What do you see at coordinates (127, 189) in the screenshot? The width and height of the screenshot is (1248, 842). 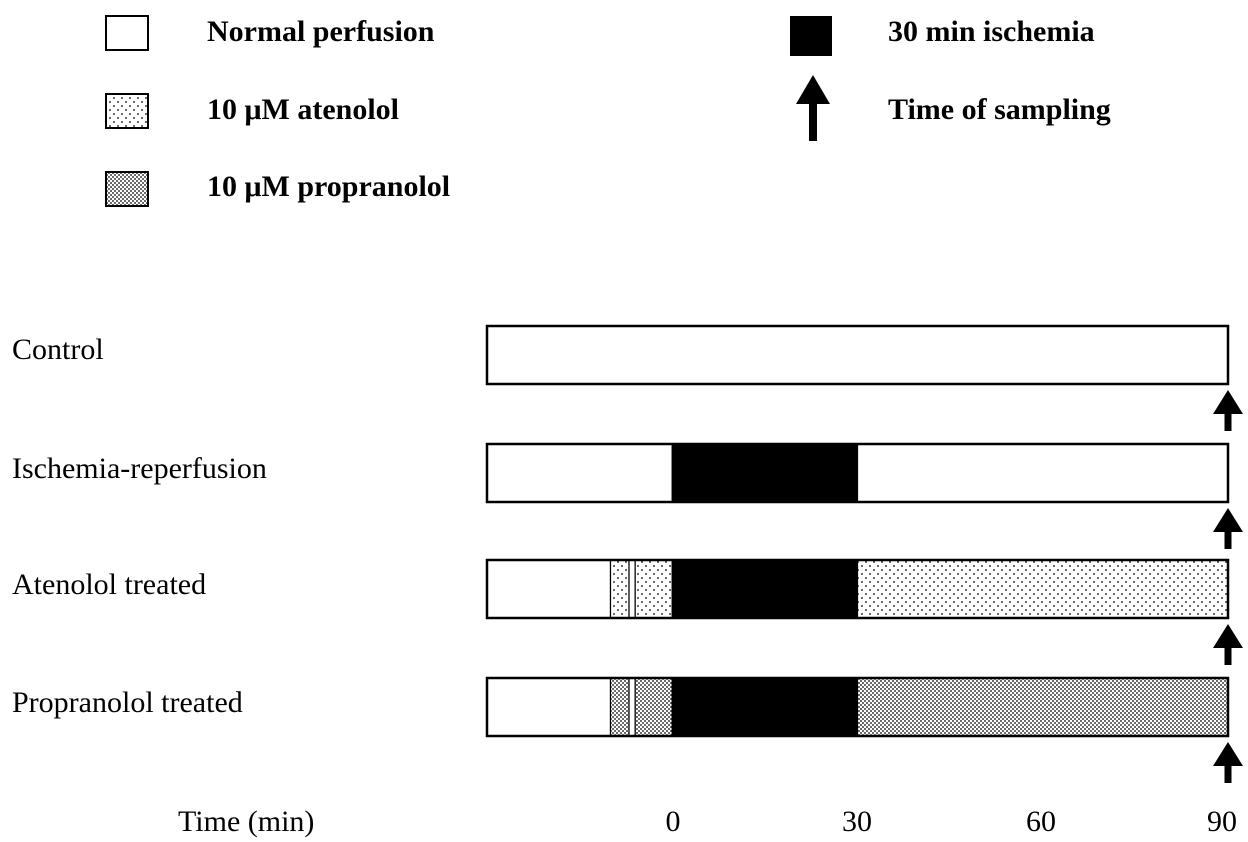 I see `legend-swatch-dense-dots` at bounding box center [127, 189].